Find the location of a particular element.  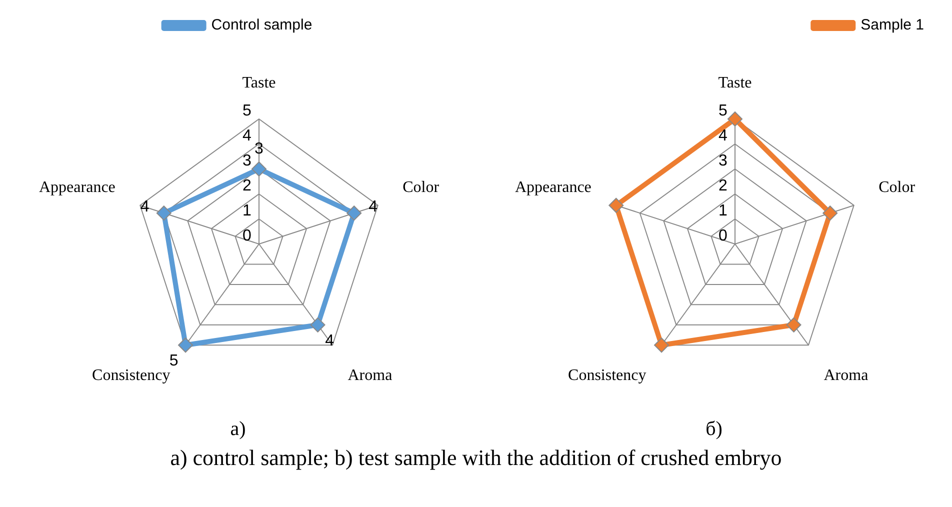

data-label: 3 is located at coordinates (259, 149).